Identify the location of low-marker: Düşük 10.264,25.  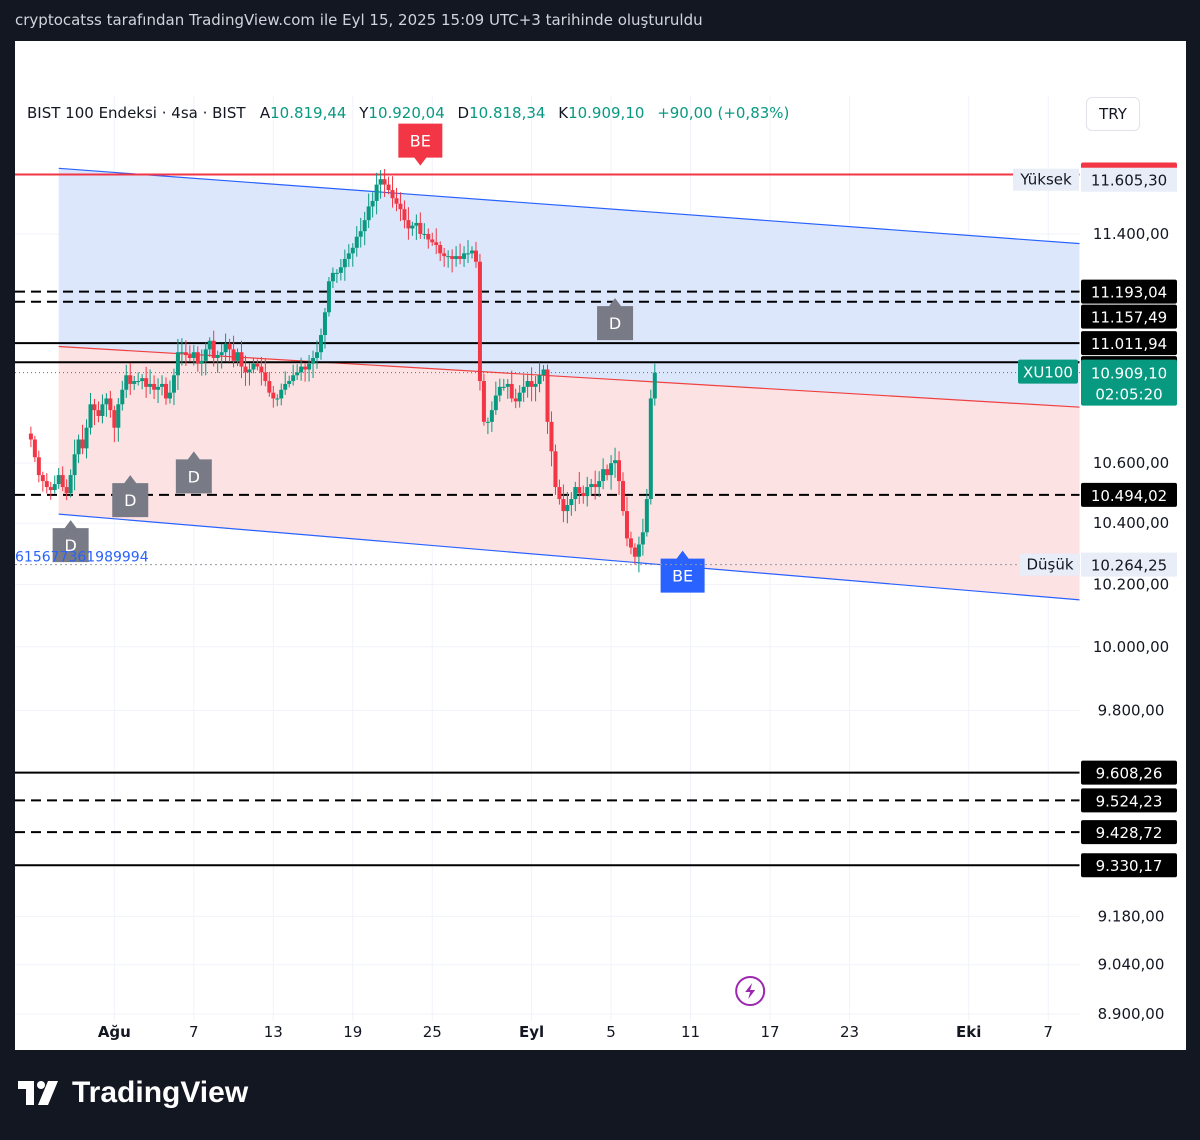
(596, 564).